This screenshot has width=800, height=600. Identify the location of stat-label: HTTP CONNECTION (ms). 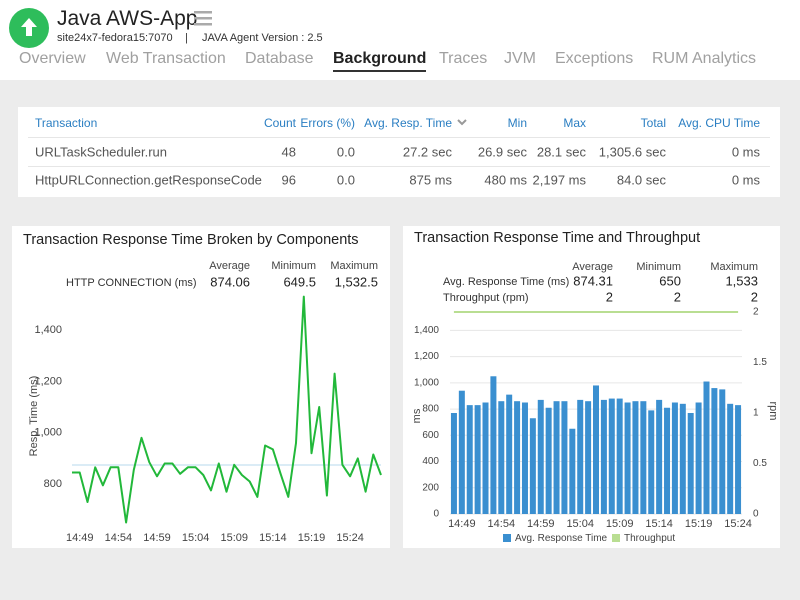
(131, 283).